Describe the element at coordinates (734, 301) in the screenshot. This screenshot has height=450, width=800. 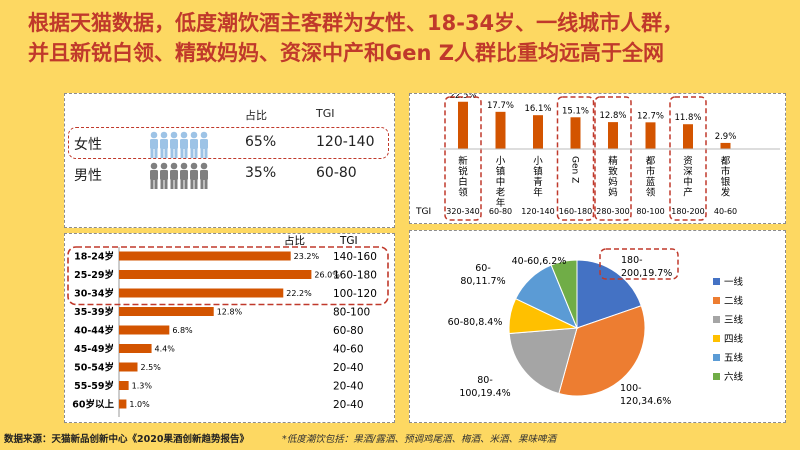
I see `legend-label: 二线` at that location.